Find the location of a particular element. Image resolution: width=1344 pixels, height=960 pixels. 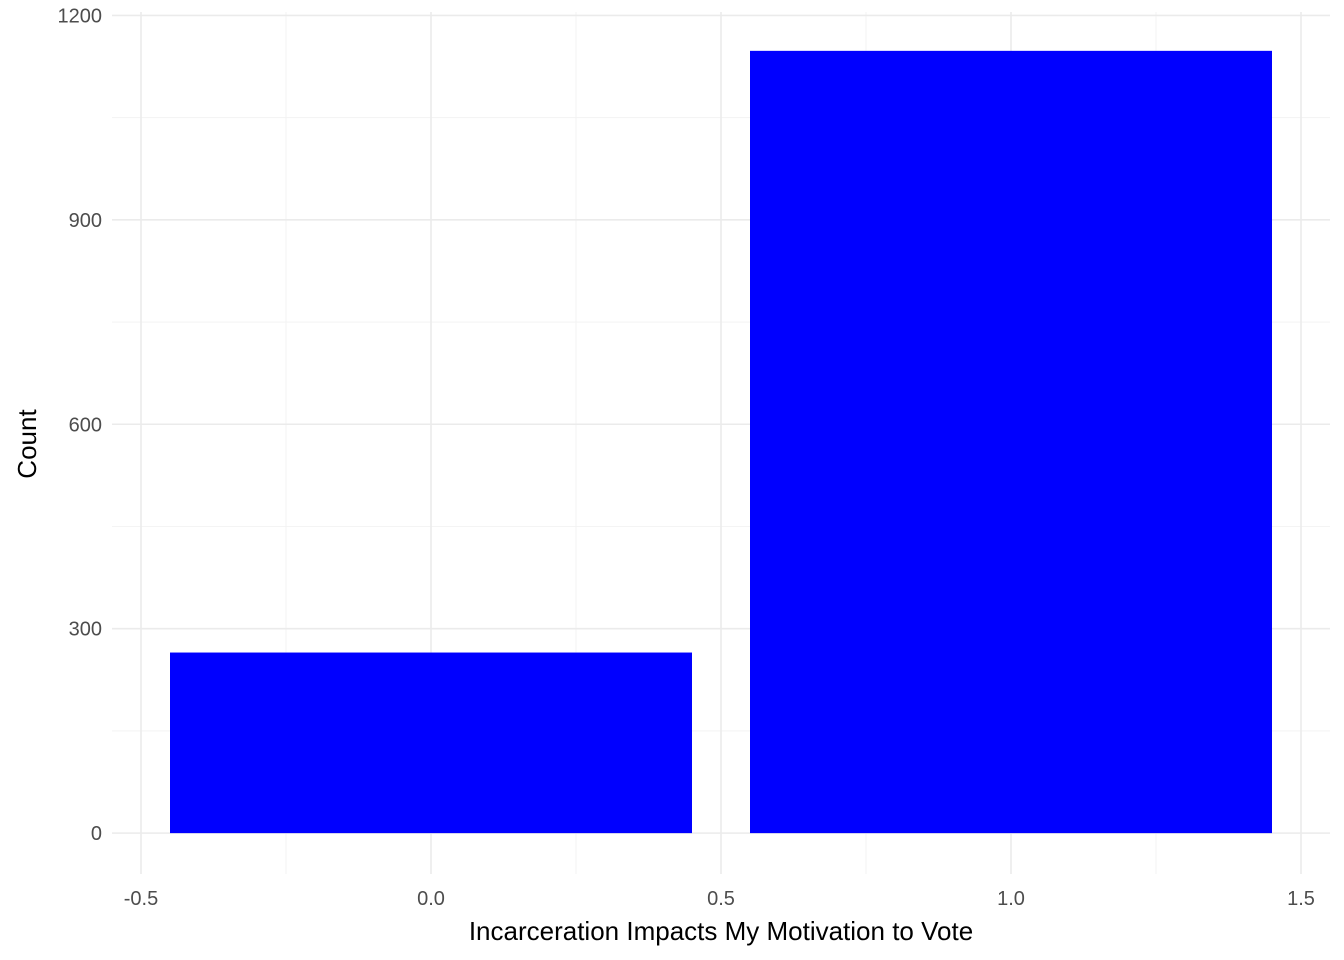

y-axis-title: Count is located at coordinates (27, 444).